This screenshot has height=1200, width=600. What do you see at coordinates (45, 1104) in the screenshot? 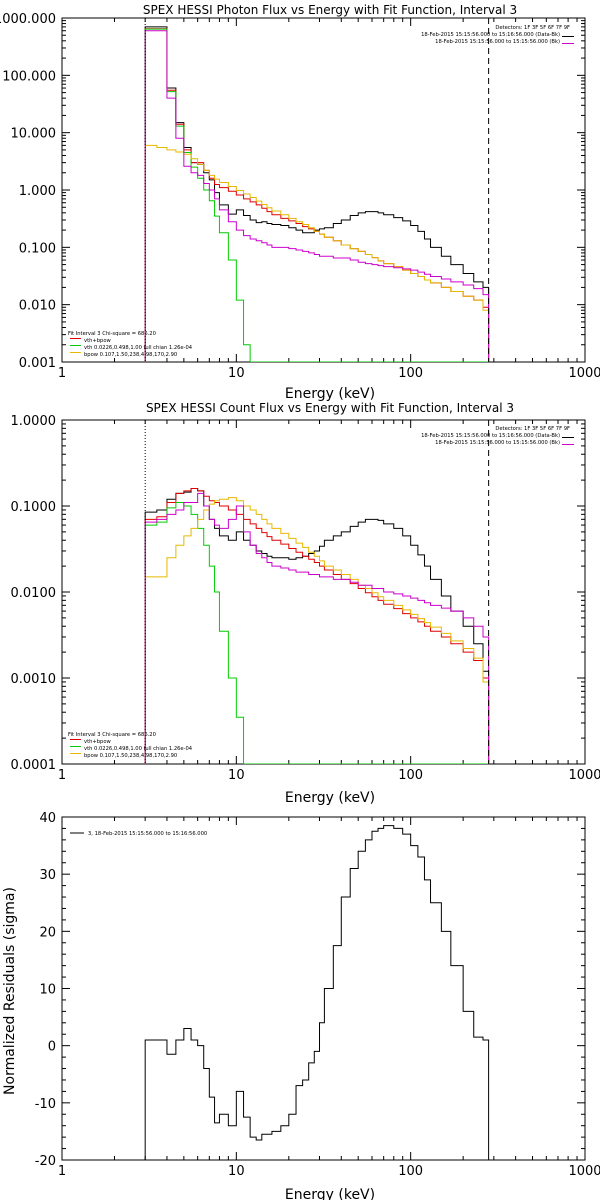
I see `y-tick-label: -10` at bounding box center [45, 1104].